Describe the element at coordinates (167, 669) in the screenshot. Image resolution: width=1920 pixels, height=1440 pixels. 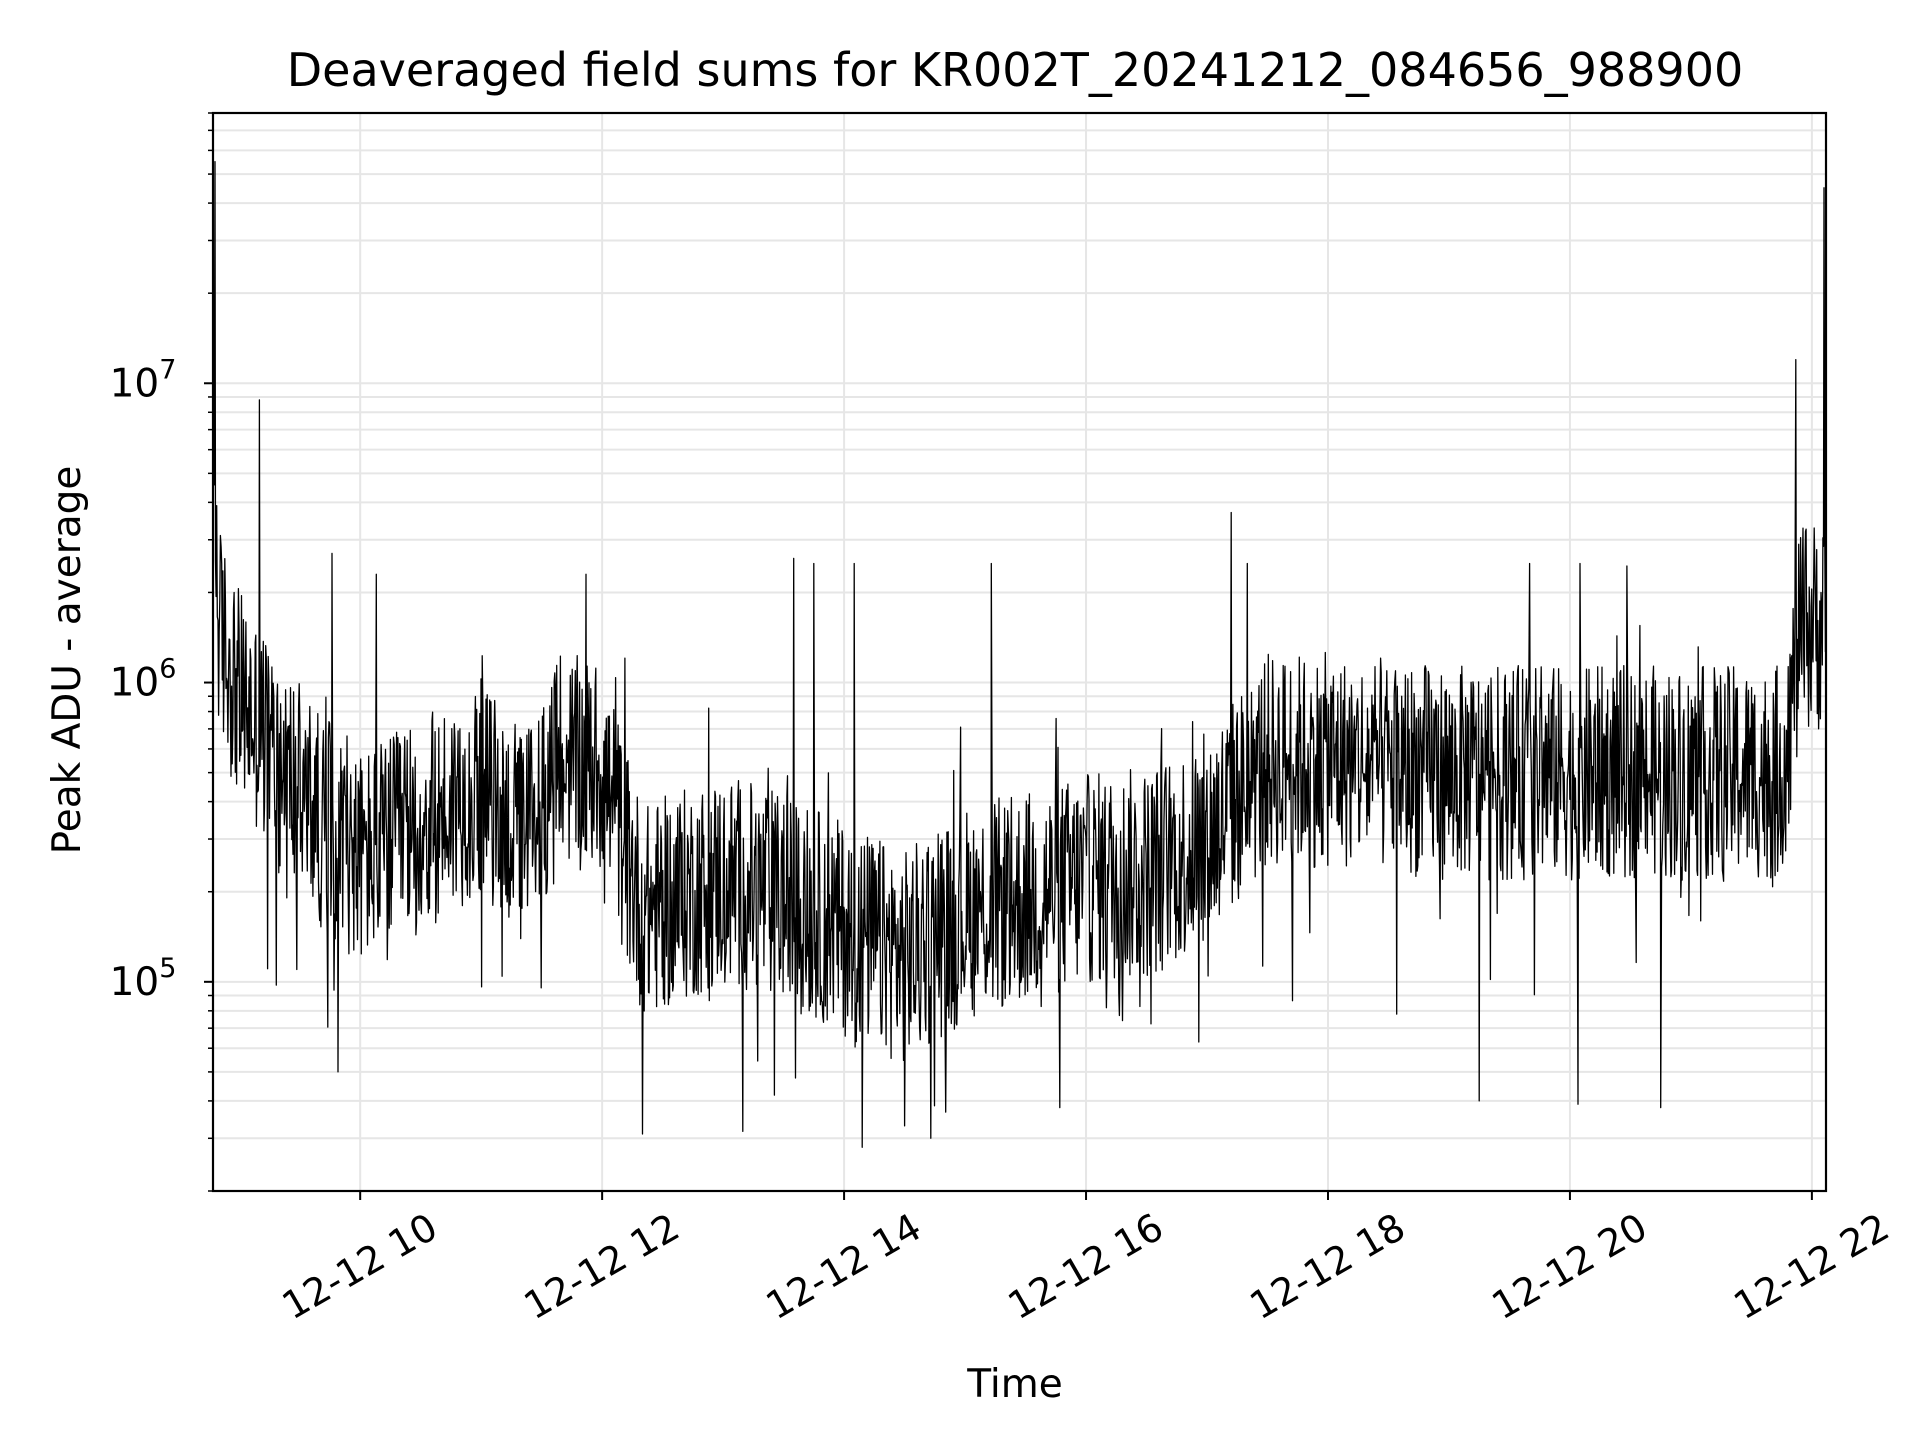
I see `y-tick-label-exponent: 6` at that location.